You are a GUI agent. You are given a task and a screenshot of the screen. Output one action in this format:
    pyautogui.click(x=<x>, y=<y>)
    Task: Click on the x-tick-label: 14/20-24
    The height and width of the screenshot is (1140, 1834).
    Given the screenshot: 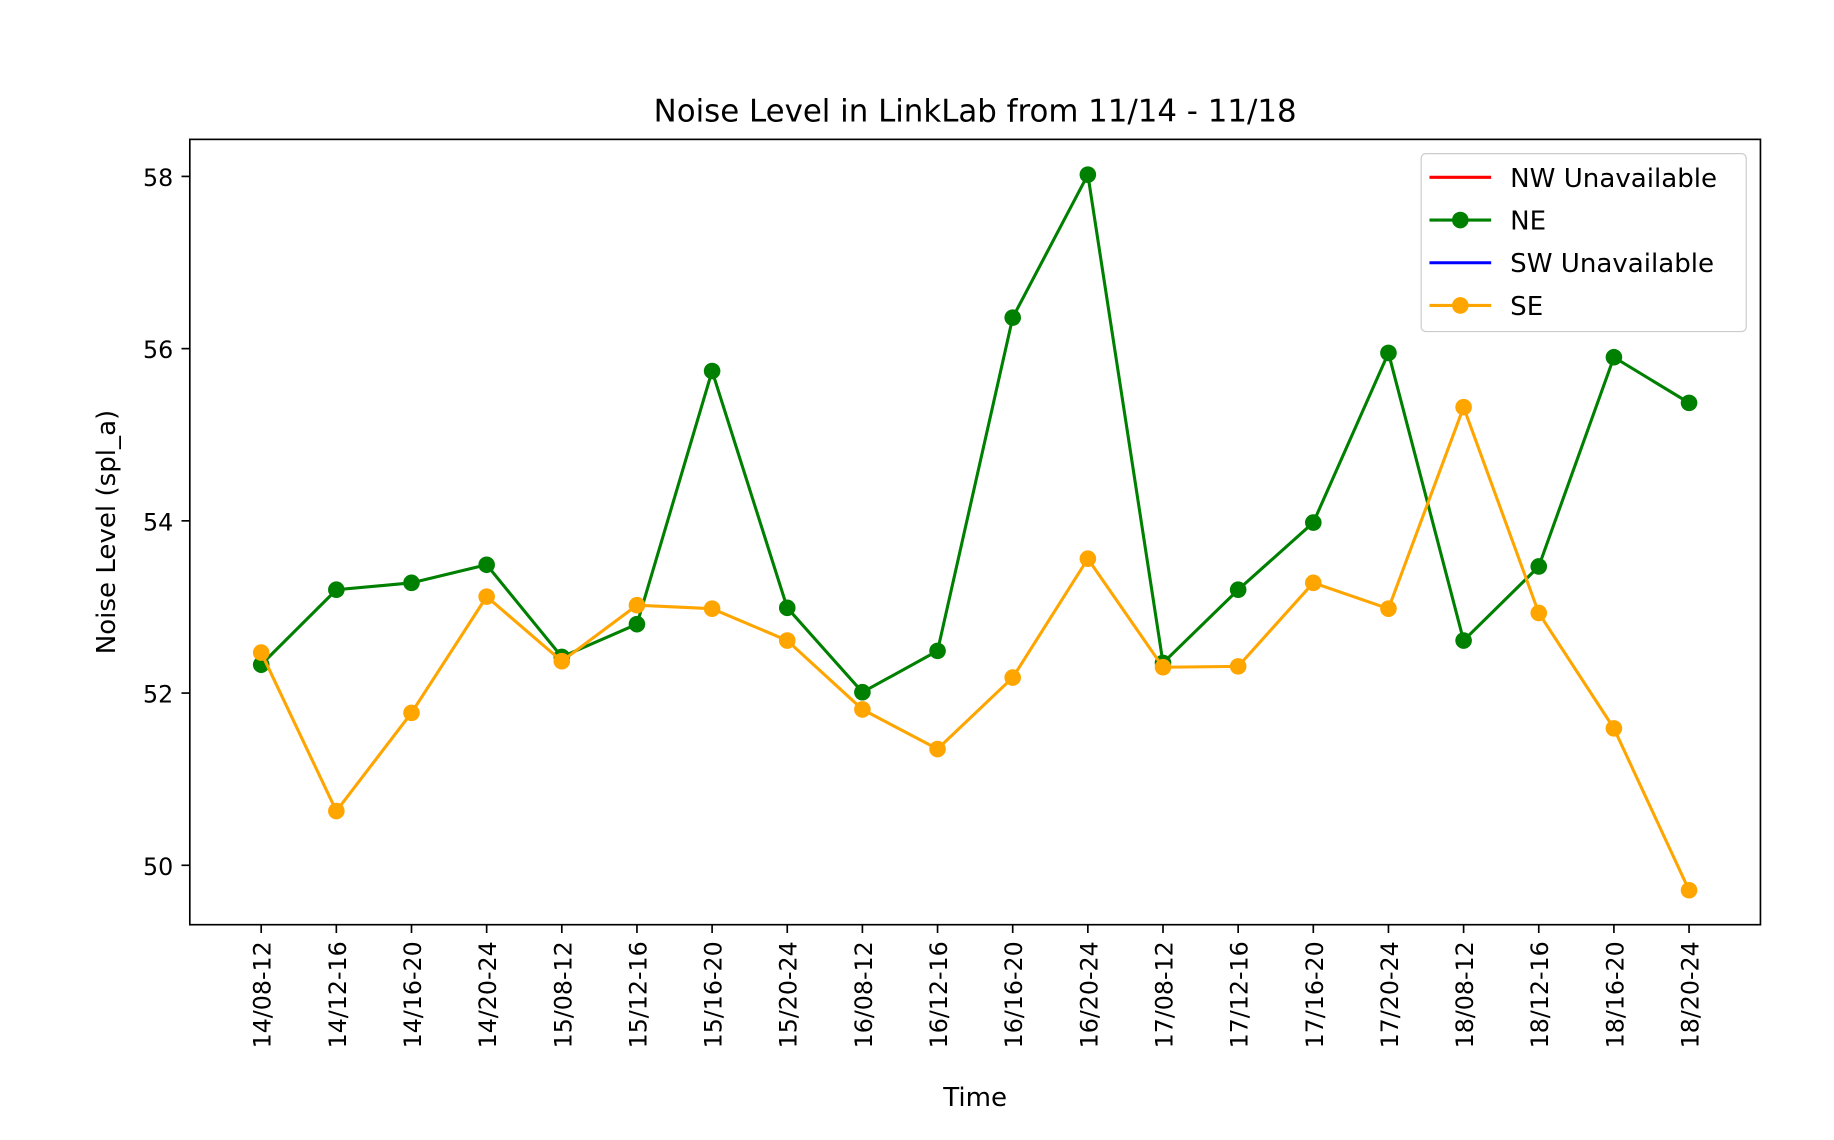 What is the action you would take?
    pyautogui.click(x=488, y=994)
    